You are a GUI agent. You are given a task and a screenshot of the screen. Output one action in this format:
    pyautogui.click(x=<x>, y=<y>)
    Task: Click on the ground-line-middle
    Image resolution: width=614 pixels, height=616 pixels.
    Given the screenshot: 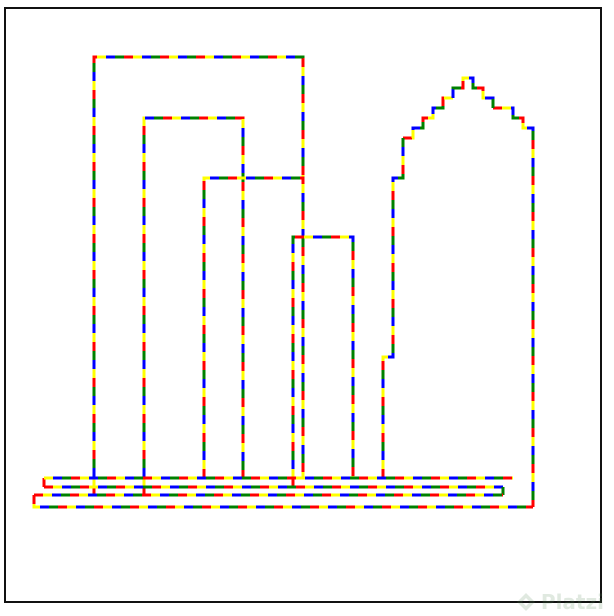 What is the action you would take?
    pyautogui.click(x=274, y=490)
    